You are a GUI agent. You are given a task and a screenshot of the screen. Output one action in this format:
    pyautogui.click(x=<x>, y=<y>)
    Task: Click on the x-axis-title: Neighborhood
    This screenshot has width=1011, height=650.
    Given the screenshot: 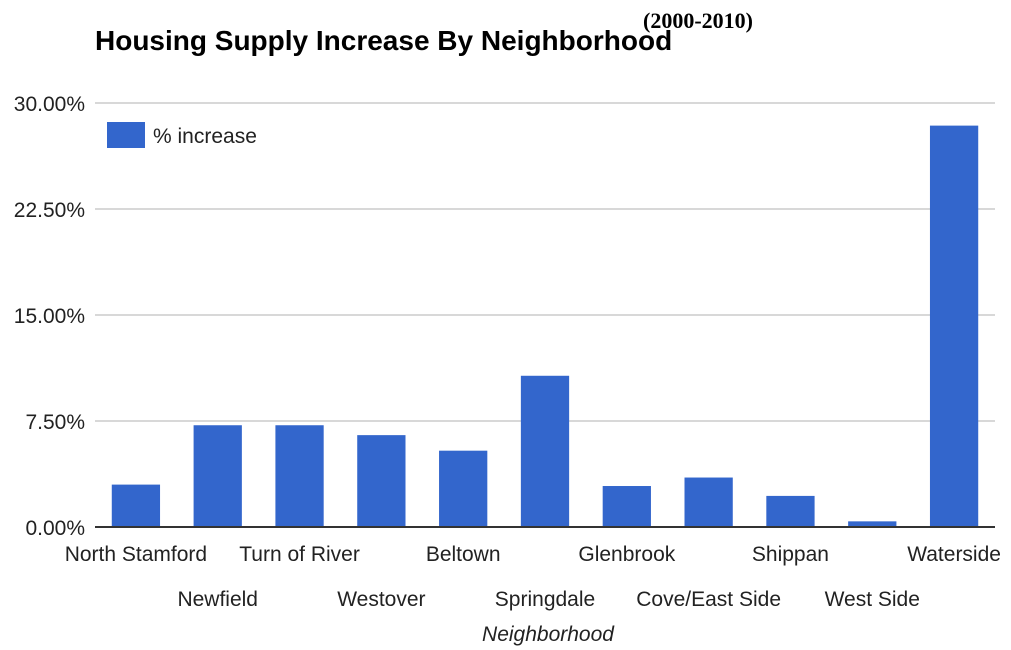 What is the action you would take?
    pyautogui.click(x=548, y=634)
    